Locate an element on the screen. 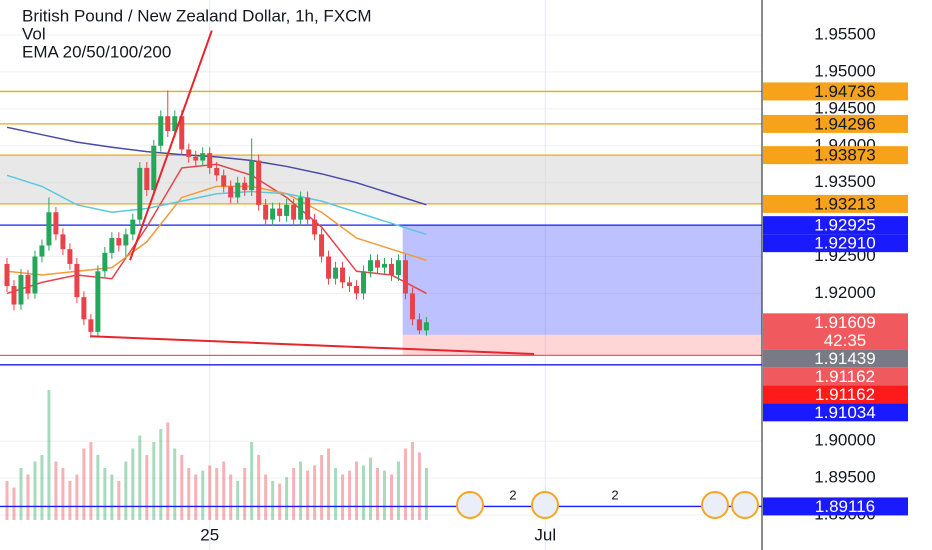  zone is located at coordinates (381, 179).